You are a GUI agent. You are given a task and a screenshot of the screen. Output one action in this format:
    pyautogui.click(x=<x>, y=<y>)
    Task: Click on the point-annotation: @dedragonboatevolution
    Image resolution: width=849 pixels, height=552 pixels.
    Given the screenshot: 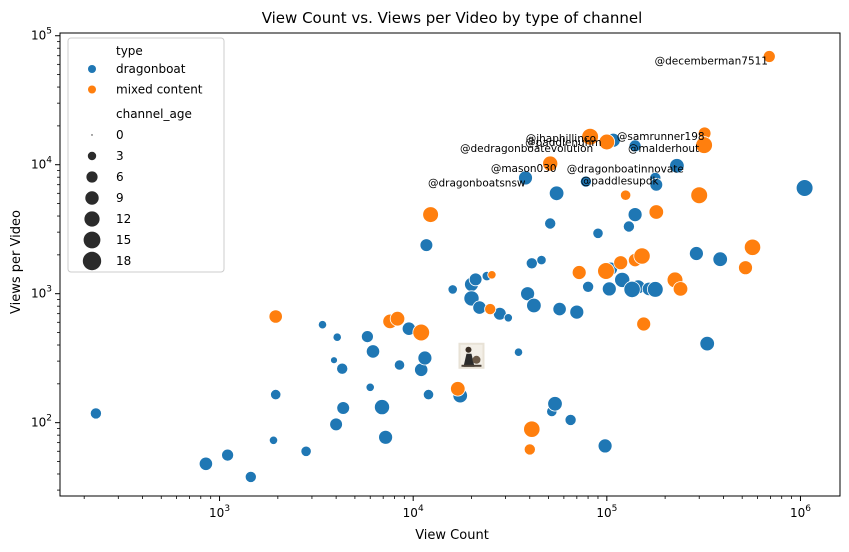 What is the action you would take?
    pyautogui.click(x=526, y=149)
    